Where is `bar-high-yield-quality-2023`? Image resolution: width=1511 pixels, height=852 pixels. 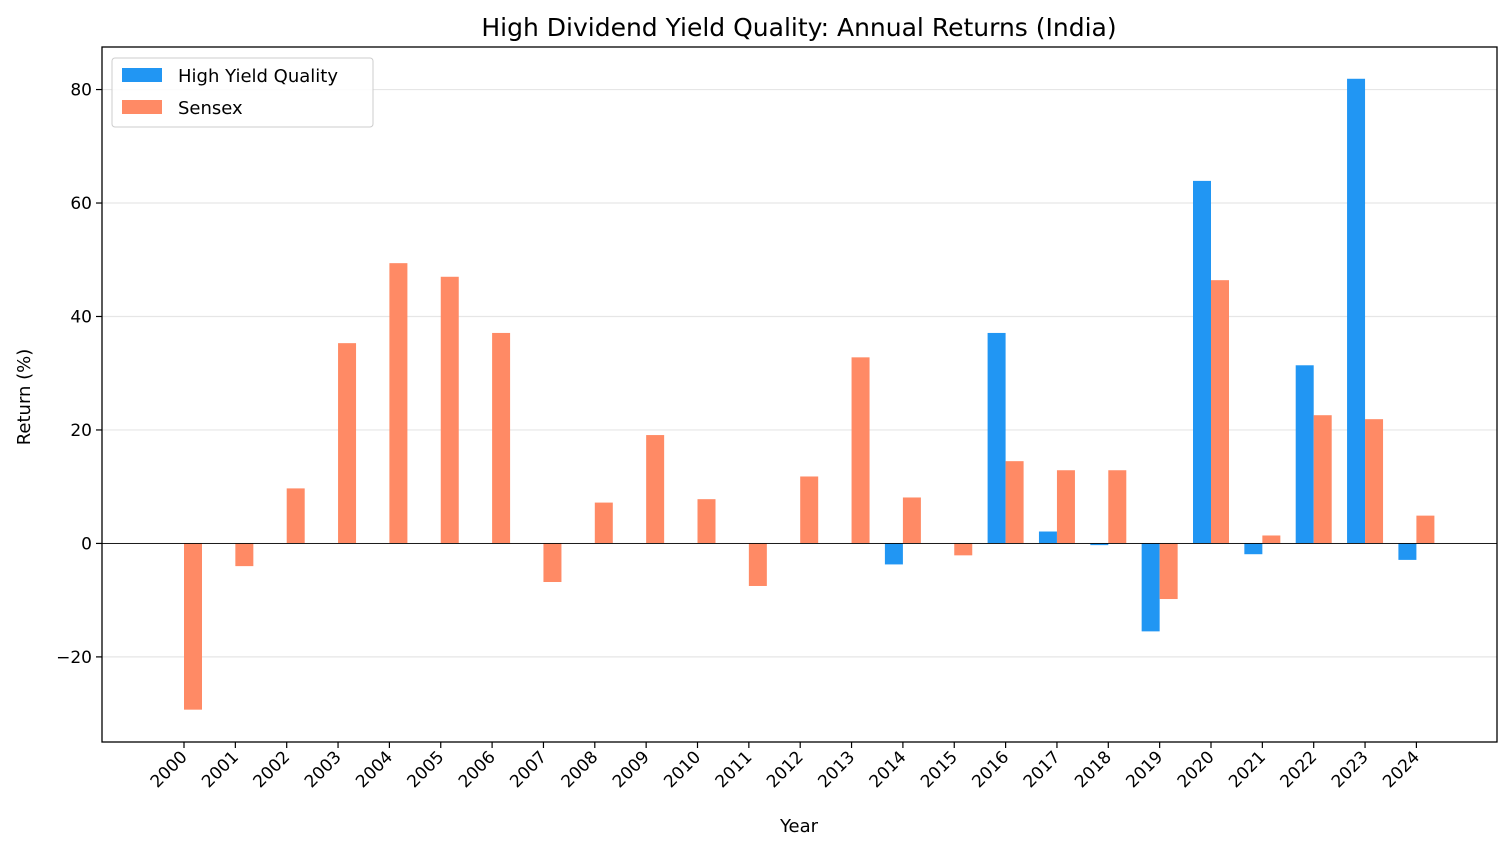 bar-high-yield-quality-2023 is located at coordinates (1356, 311).